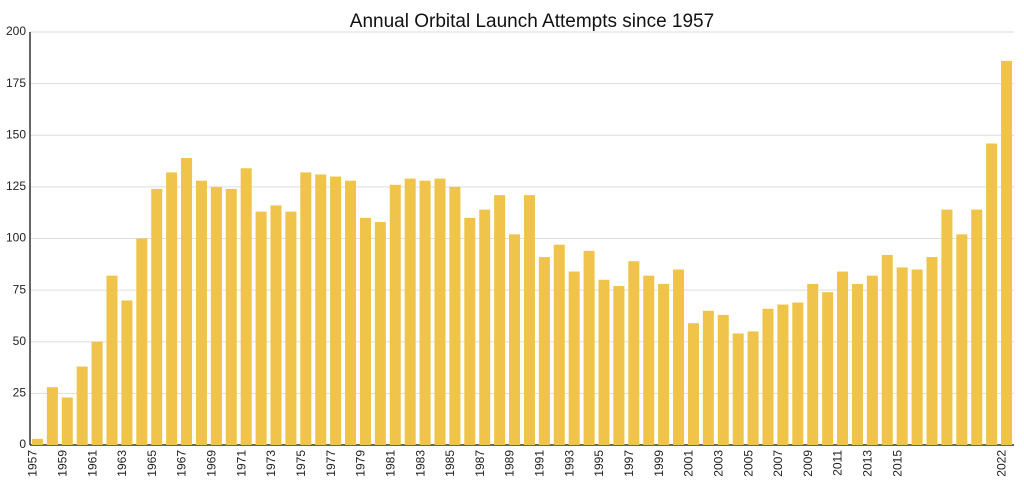 The height and width of the screenshot is (493, 1024). I want to click on x-tick-label: 1999, so click(659, 463).